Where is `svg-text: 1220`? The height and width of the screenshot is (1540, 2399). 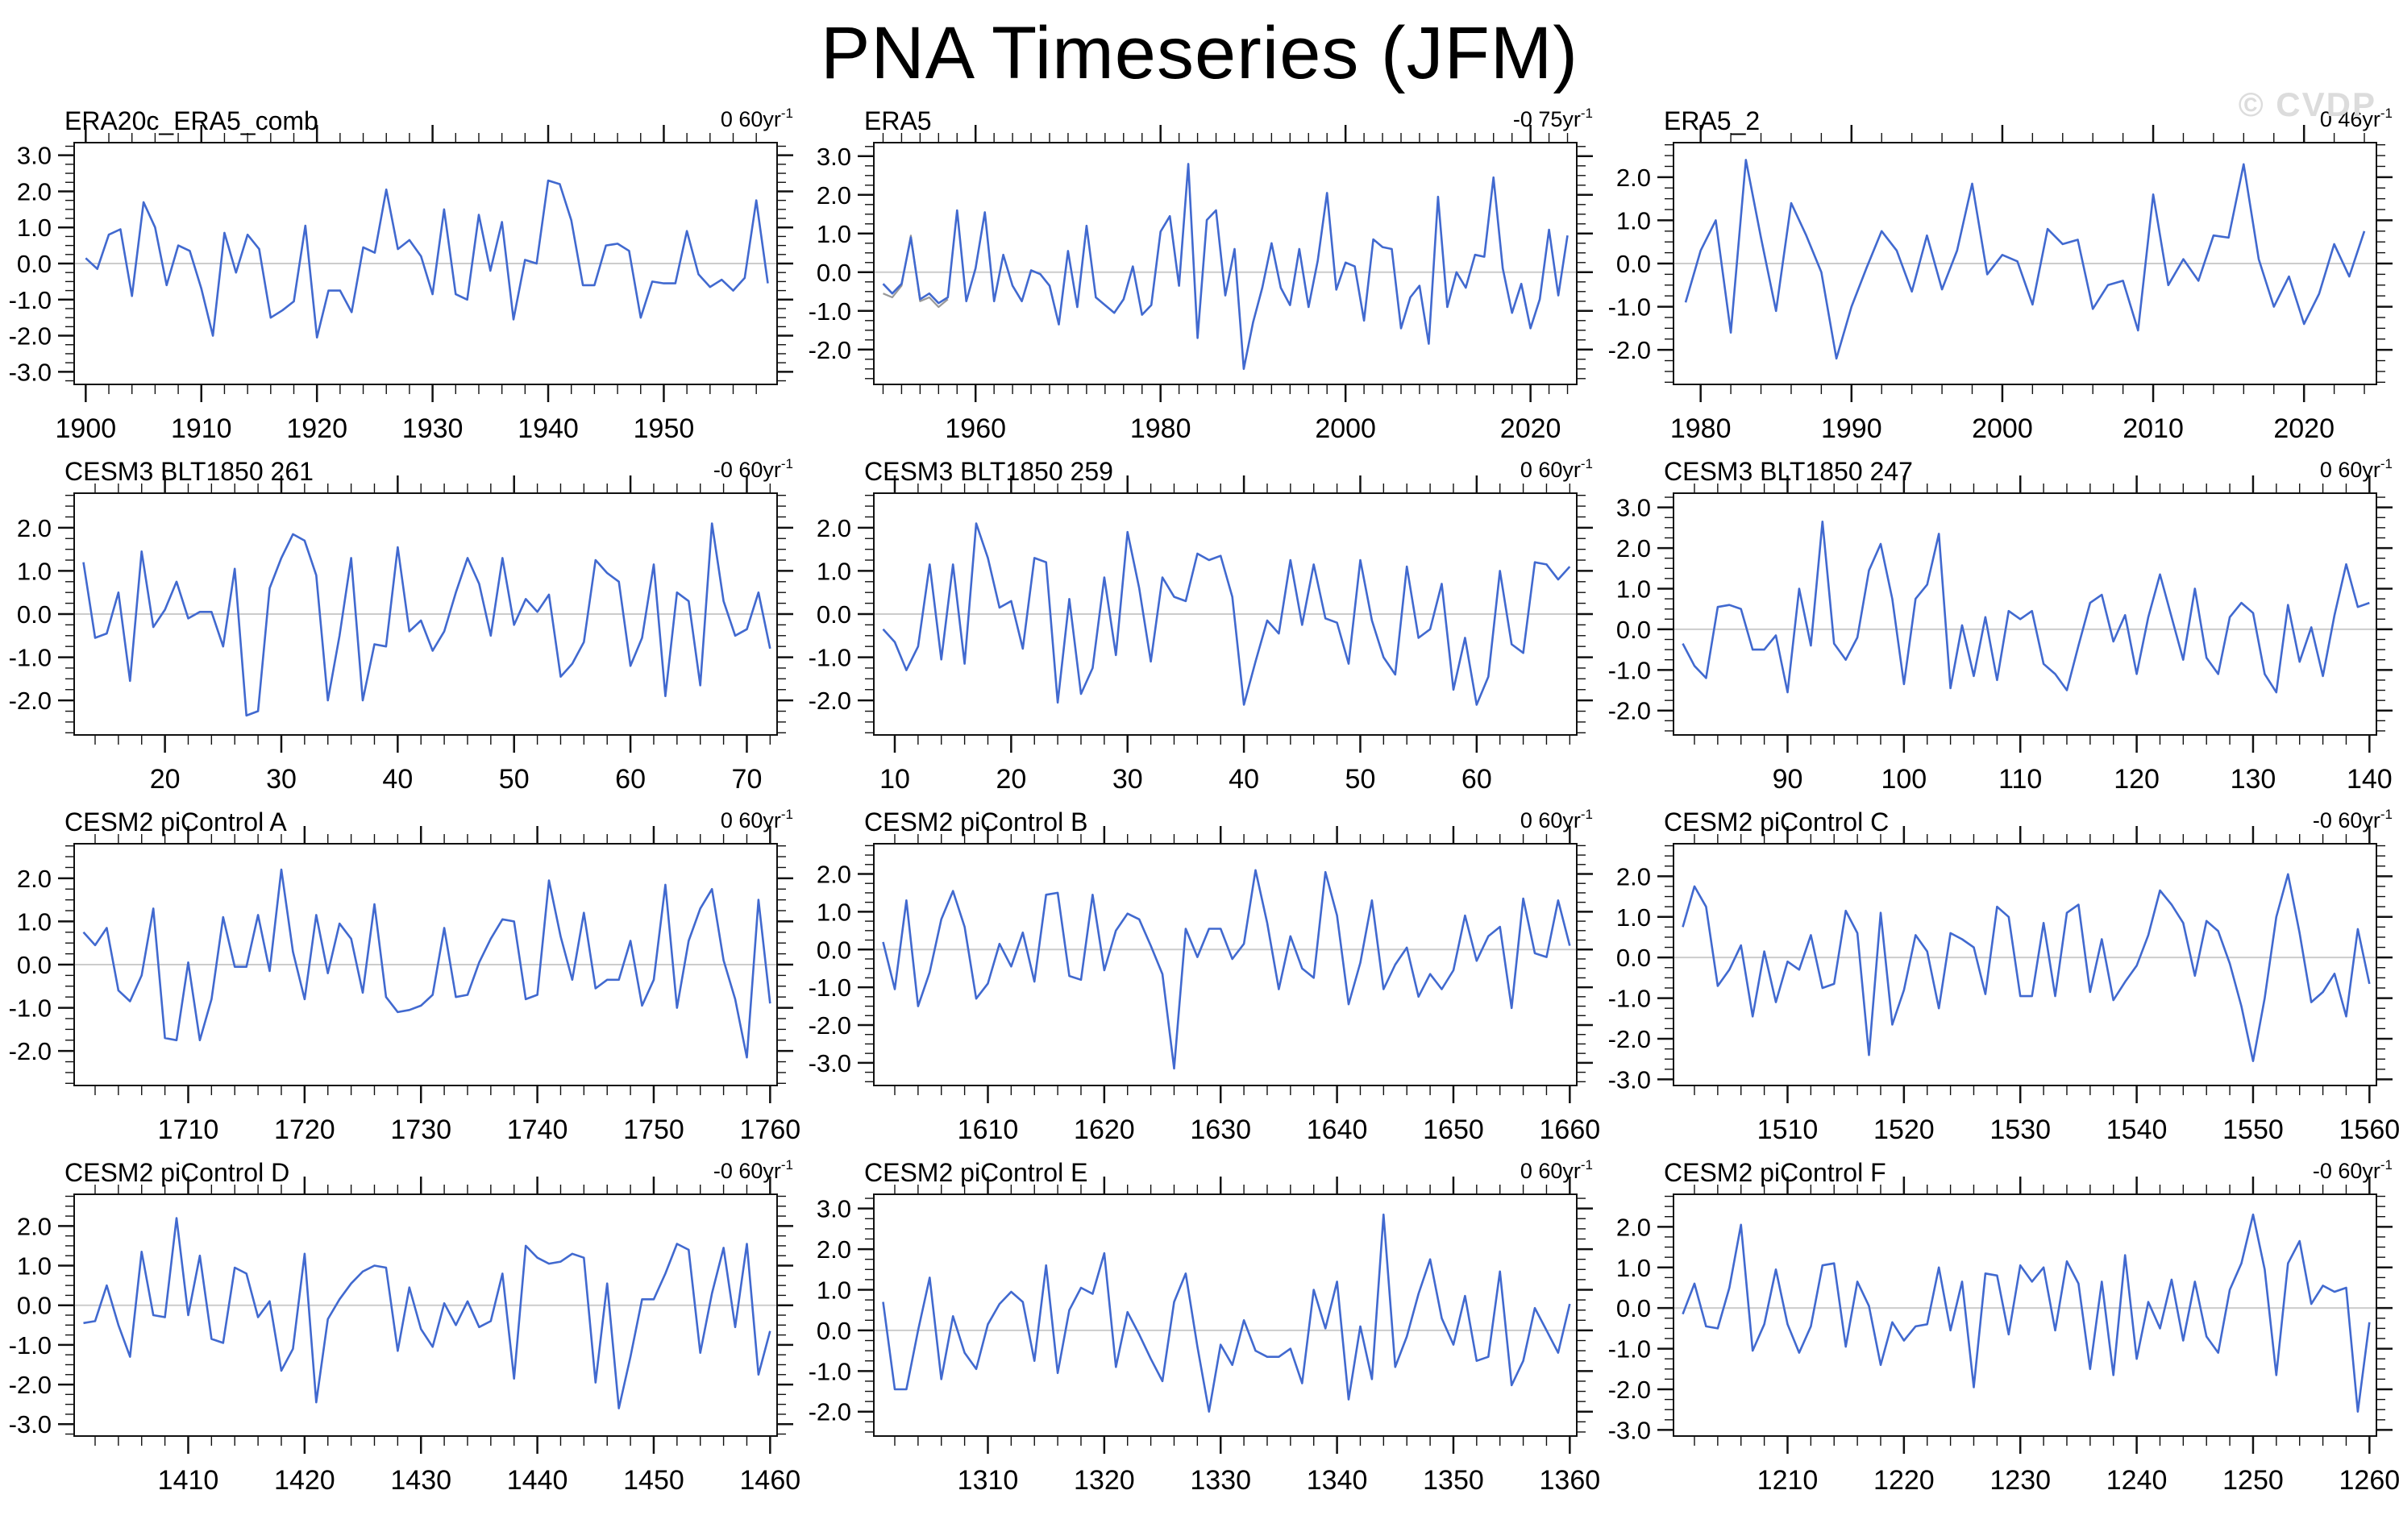
svg-text: 1220 is located at coordinates (1904, 1481).